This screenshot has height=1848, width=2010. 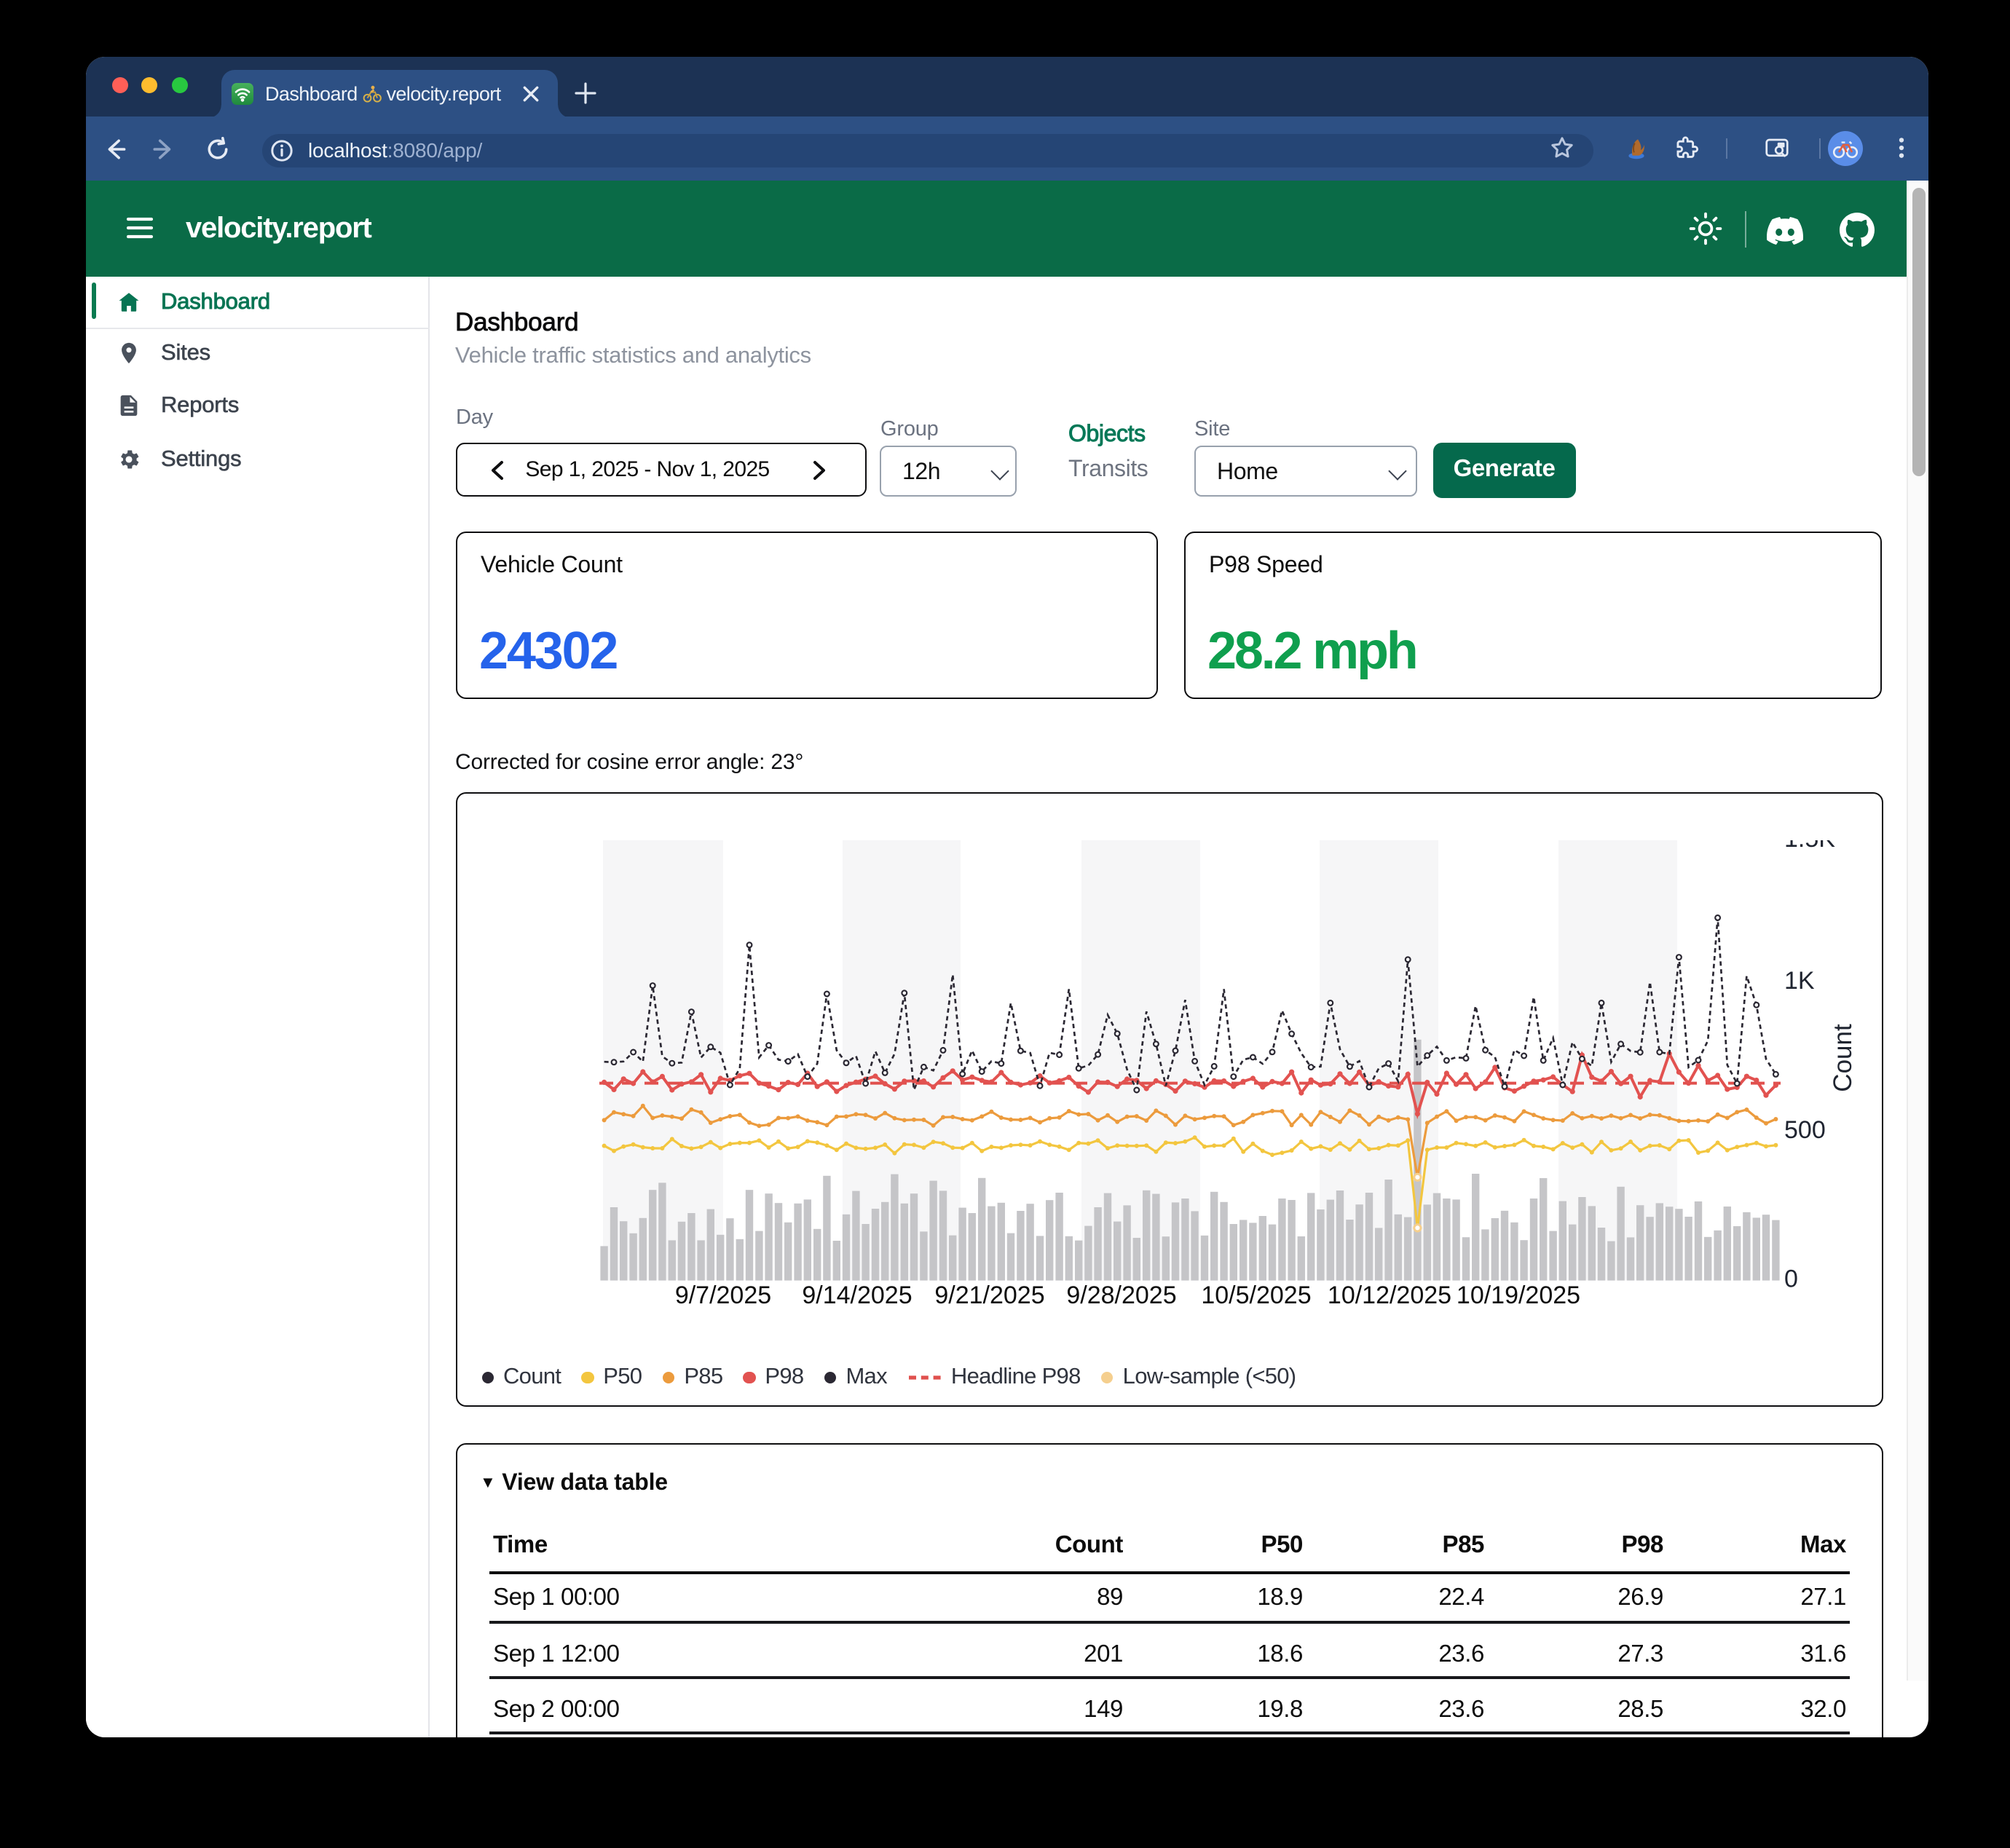 What do you see at coordinates (1120, 1296) in the screenshot?
I see `svg-text: 9/28/2025` at bounding box center [1120, 1296].